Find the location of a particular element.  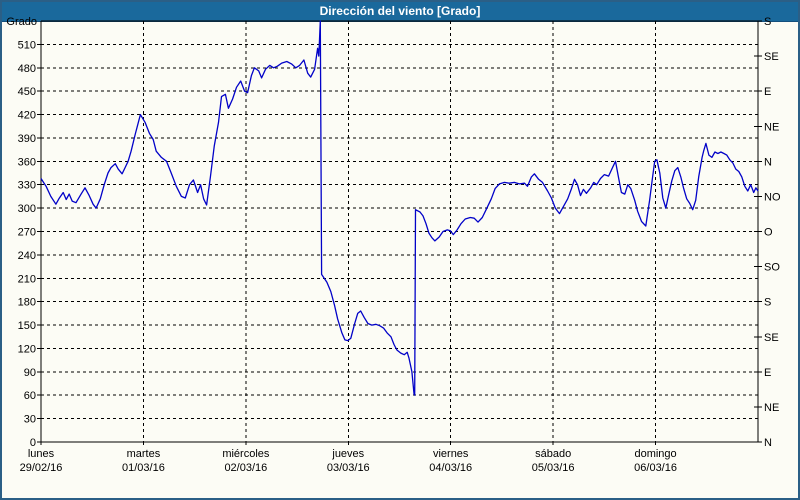

svg-text: lunes is located at coordinates (41, 454).